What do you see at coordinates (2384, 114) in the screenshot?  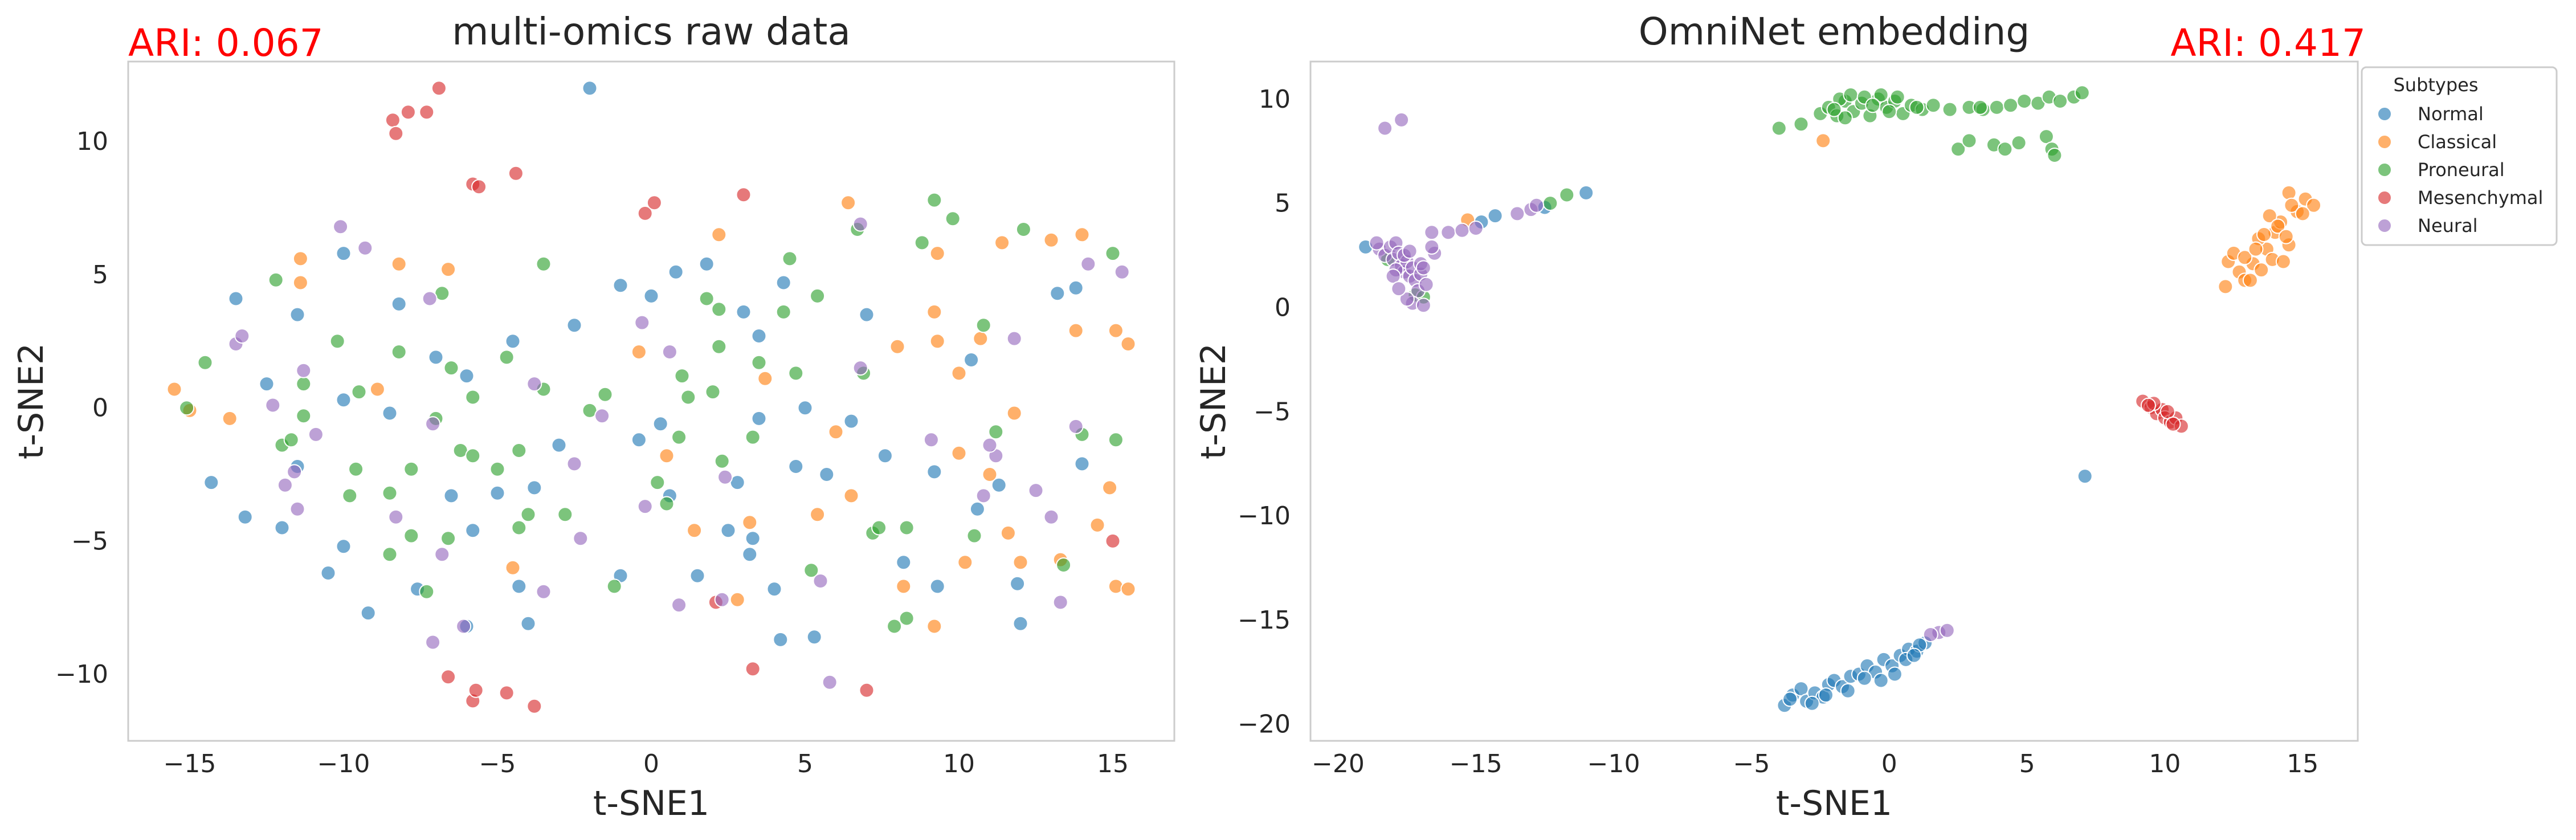 I see `legend-marker-normal` at bounding box center [2384, 114].